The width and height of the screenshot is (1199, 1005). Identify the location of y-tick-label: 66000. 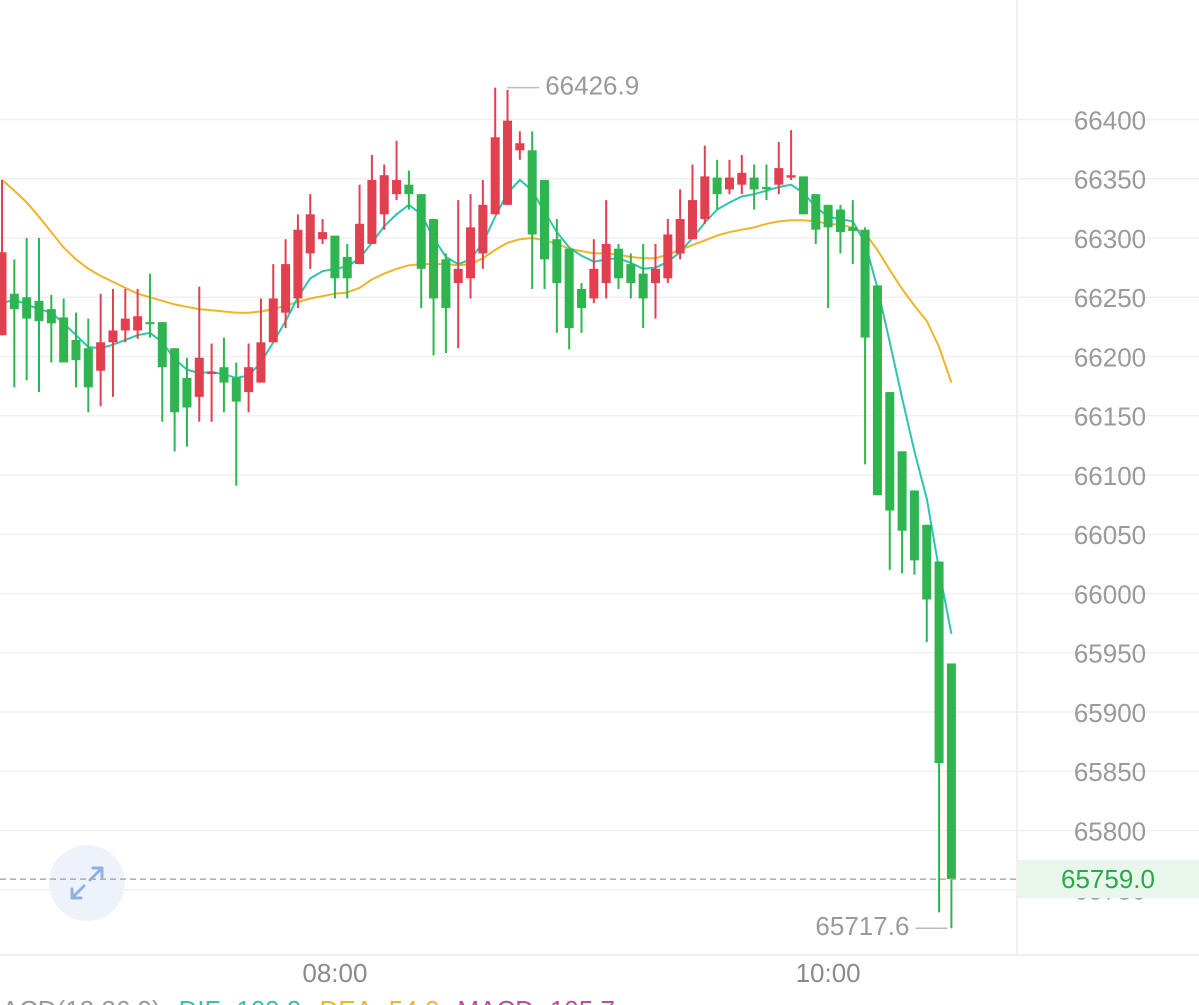
(1110, 594).